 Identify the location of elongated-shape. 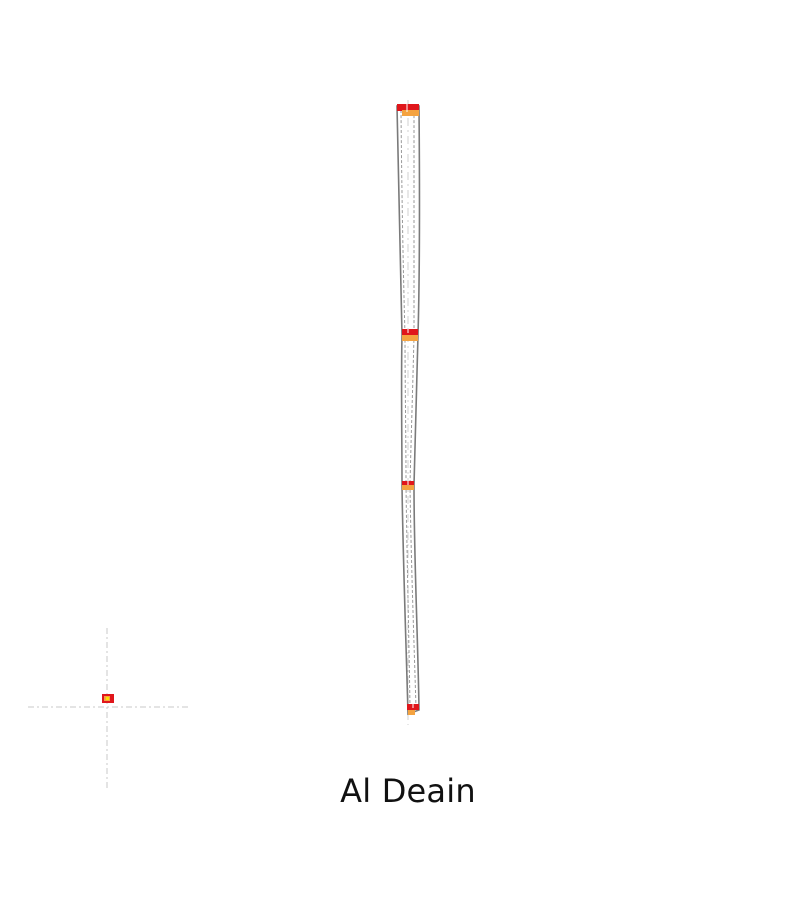
(408, 412).